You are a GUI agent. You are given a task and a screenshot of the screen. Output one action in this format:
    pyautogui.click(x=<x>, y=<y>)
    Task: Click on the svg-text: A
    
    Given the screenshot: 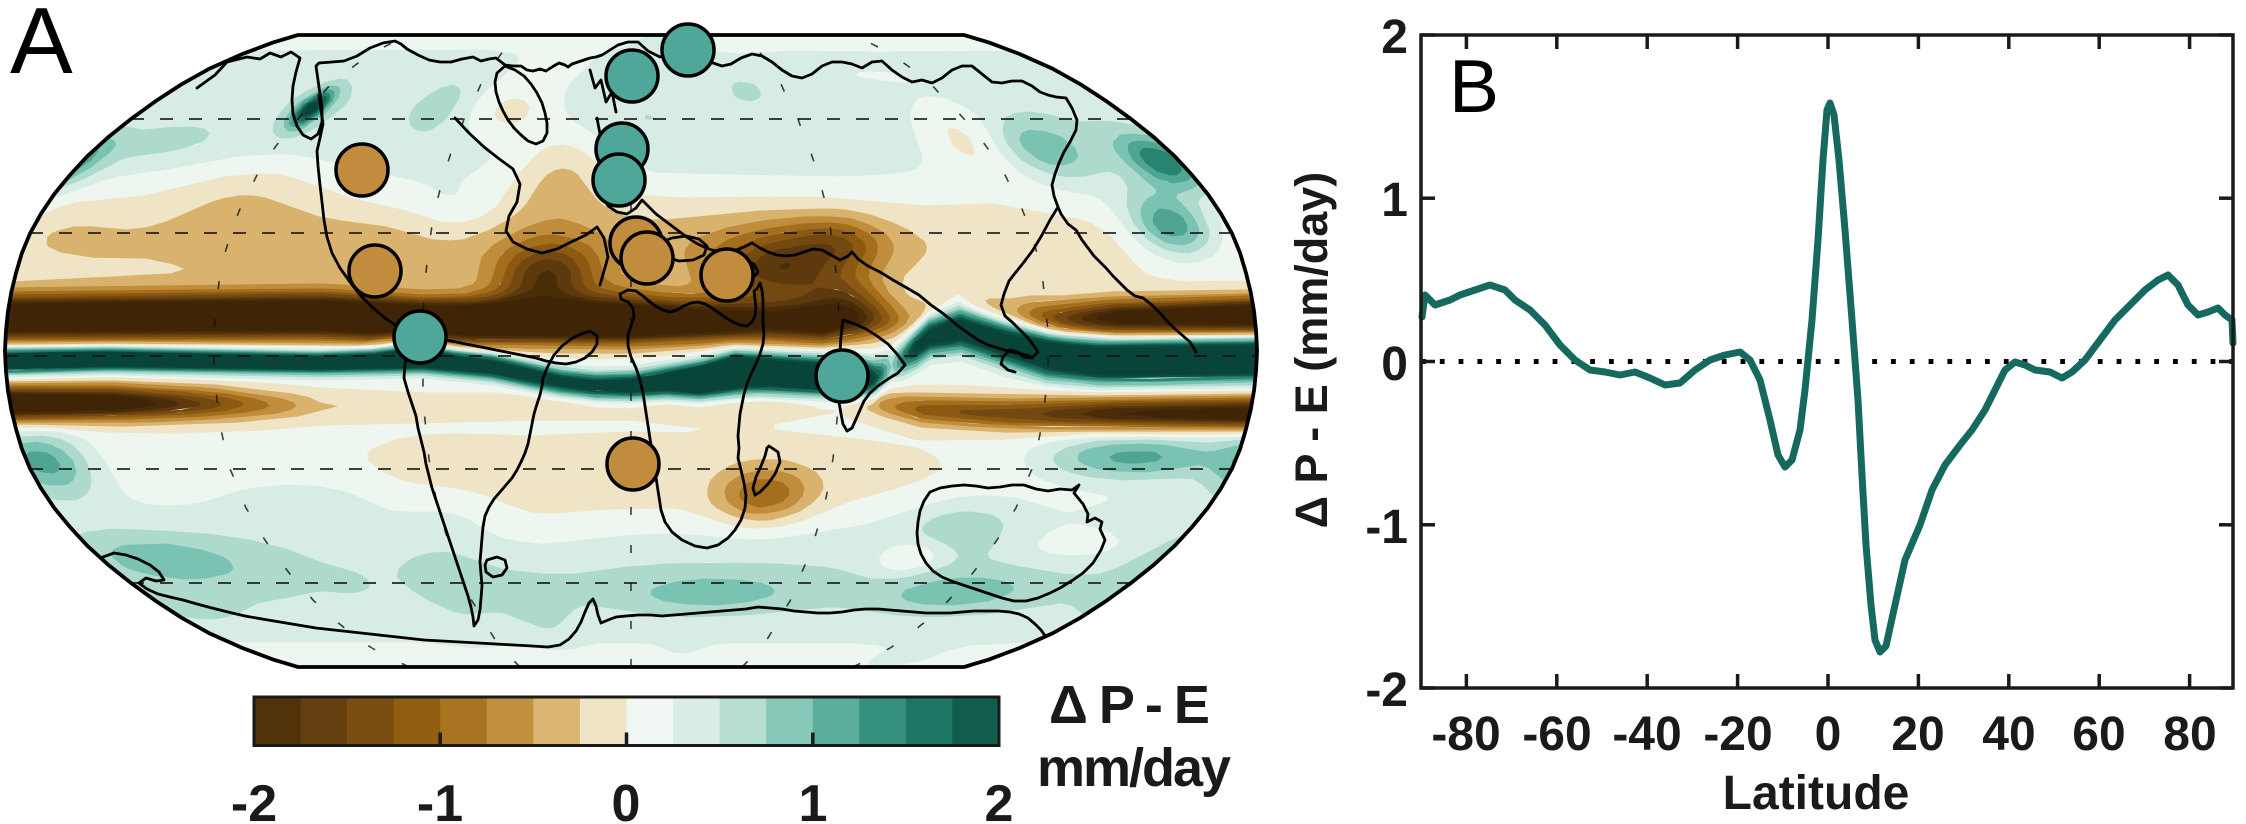 What is the action you would take?
    pyautogui.click(x=41, y=46)
    